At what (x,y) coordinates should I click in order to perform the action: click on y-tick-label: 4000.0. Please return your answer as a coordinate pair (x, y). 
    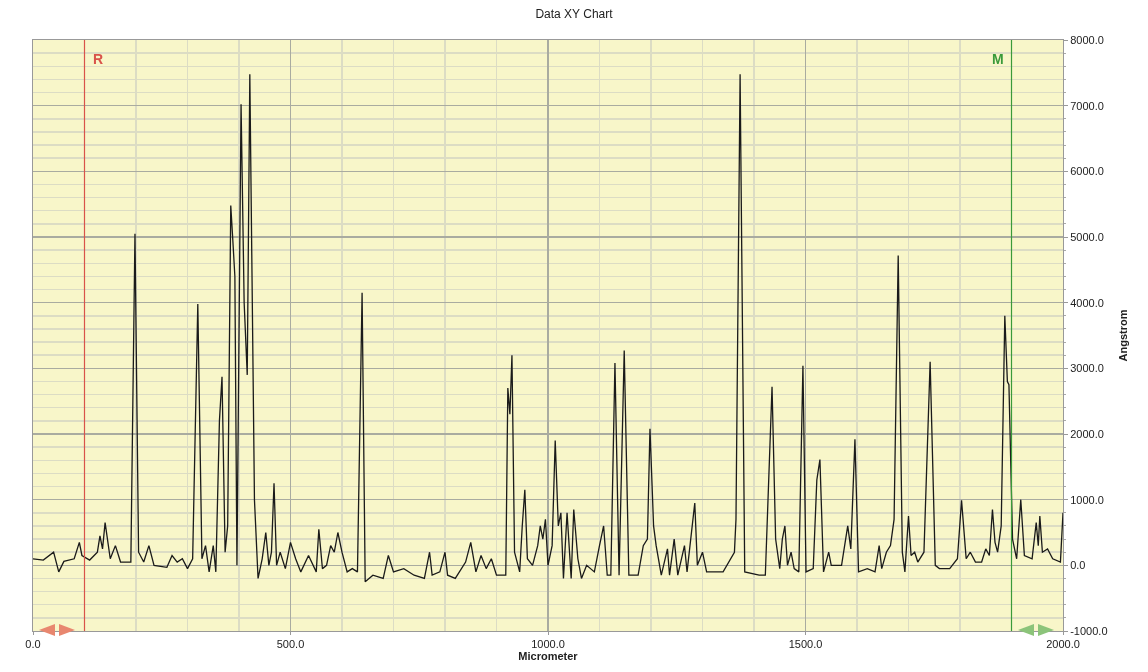
    Looking at the image, I should click on (1087, 302).